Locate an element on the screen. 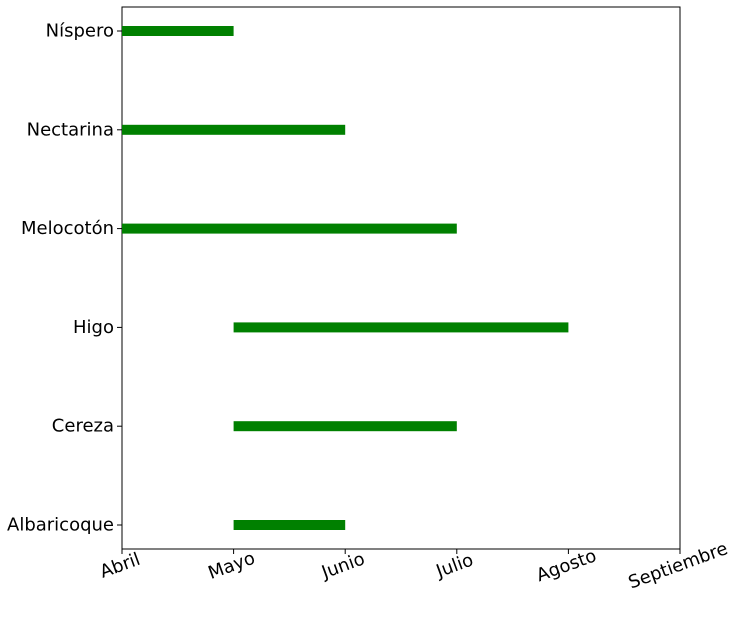 This screenshot has height=617, width=739. bar-melocotón is located at coordinates (289, 228).